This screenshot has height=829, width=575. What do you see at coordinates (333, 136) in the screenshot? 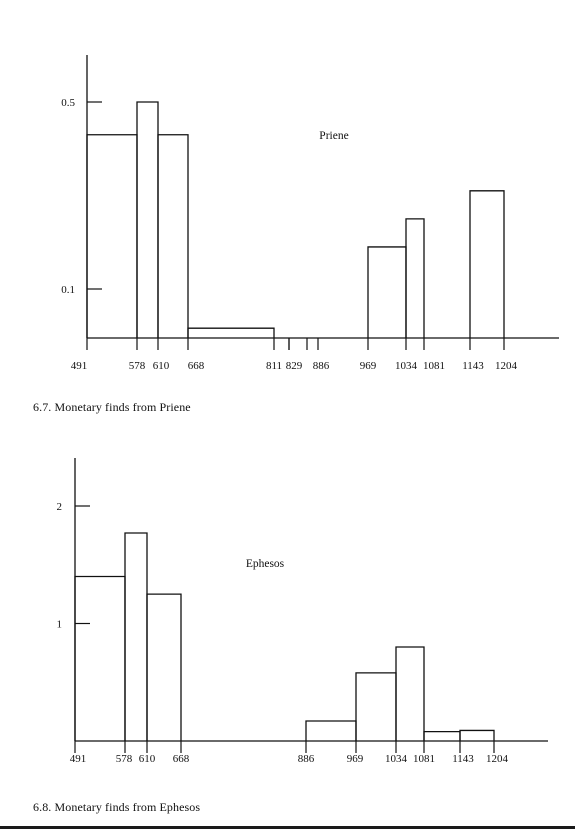
I see `chart-annotation: Priene` at bounding box center [333, 136].